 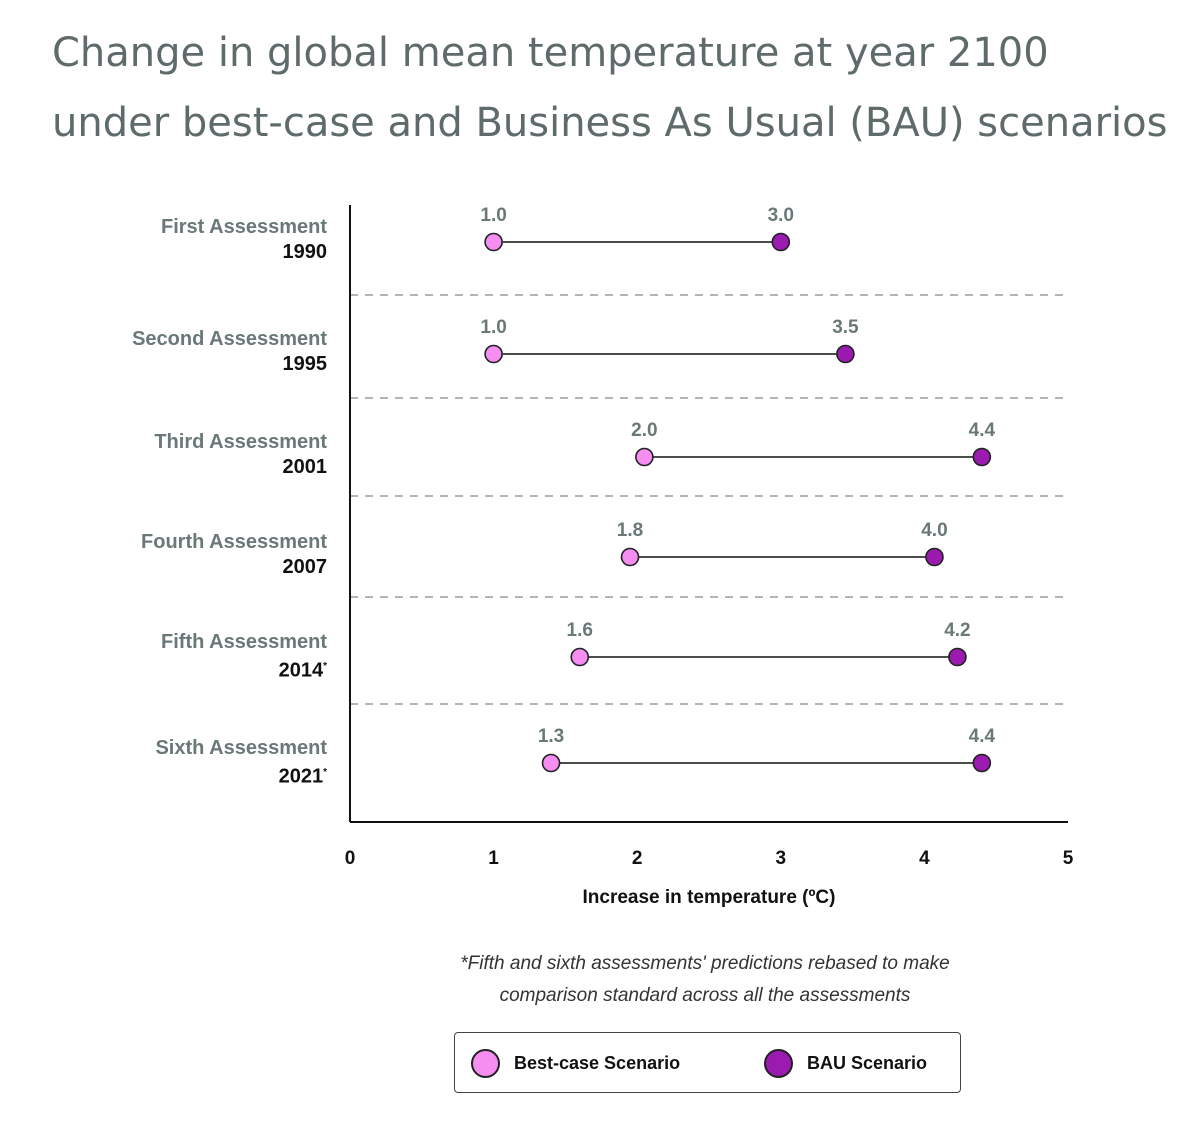 What do you see at coordinates (234, 542) in the screenshot?
I see `assessment-name: Fourth Assessment` at bounding box center [234, 542].